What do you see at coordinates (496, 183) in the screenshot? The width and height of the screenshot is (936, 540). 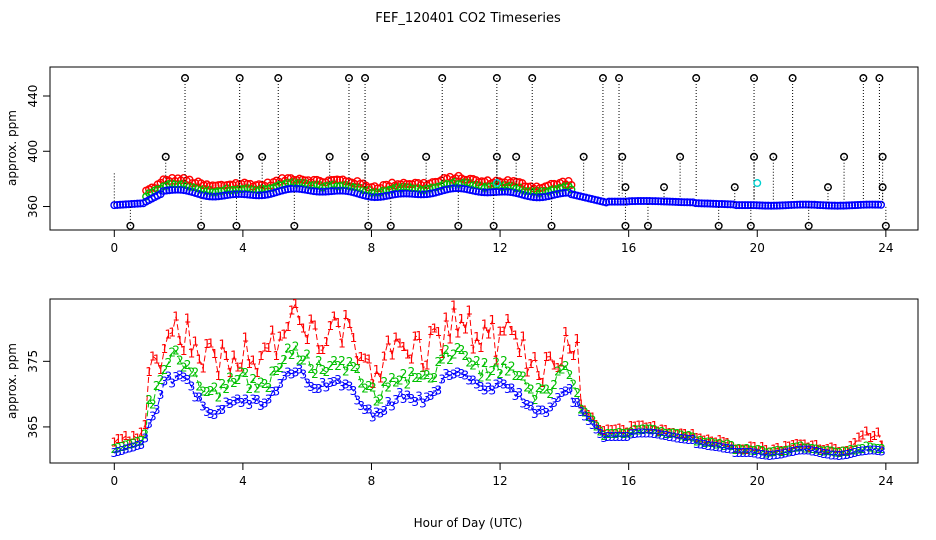 I see `top-cyan-point` at bounding box center [496, 183].